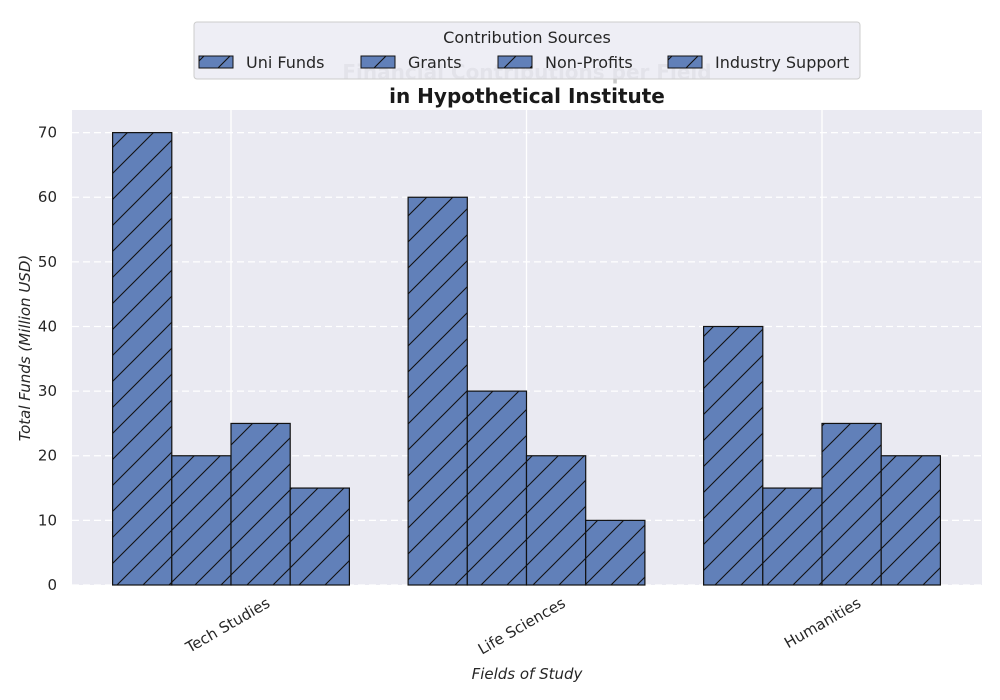 The height and width of the screenshot is (700, 1000). Describe the element at coordinates (527, 37) in the screenshot. I see `legend-title: Contribution Sources` at that location.